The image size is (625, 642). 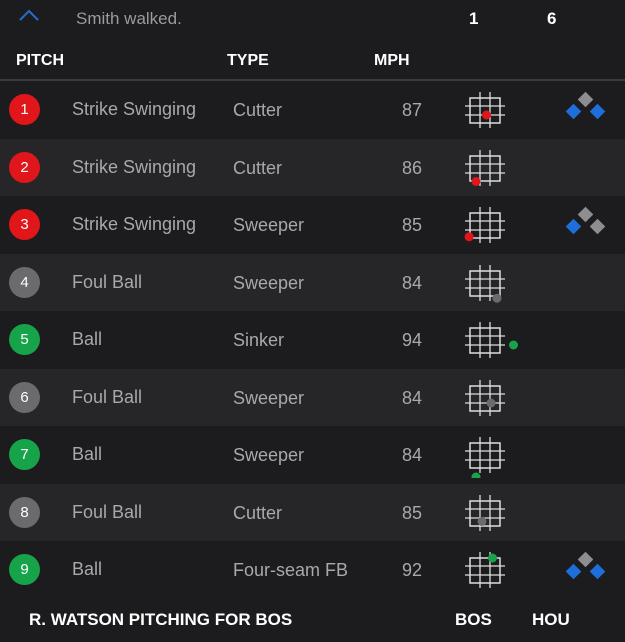 What do you see at coordinates (312, 80) in the screenshot?
I see `divider` at bounding box center [312, 80].